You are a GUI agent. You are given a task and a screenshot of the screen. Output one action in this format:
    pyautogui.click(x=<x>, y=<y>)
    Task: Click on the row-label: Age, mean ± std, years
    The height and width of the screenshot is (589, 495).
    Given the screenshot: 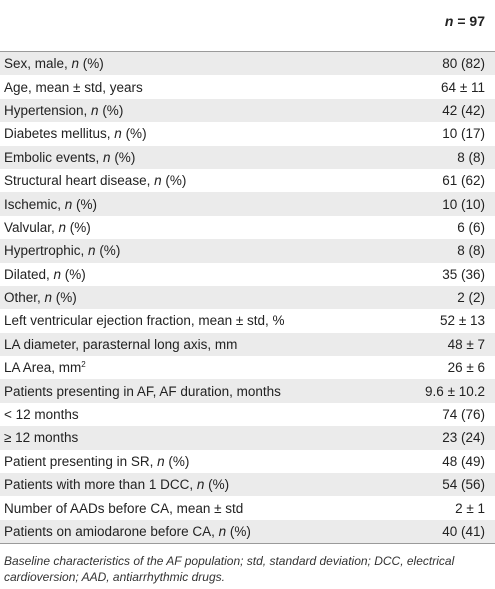 What is the action you would take?
    pyautogui.click(x=73, y=87)
    